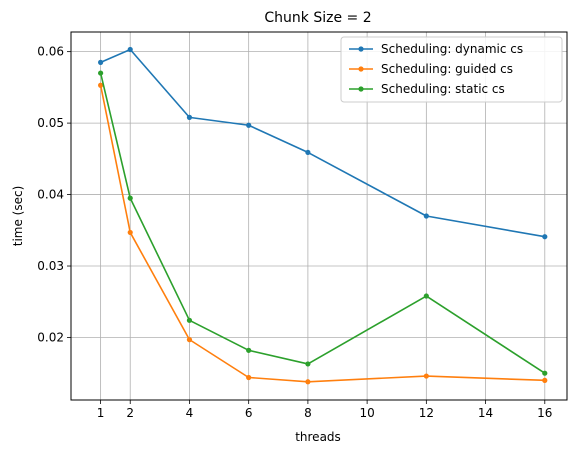  What do you see at coordinates (485, 413) in the screenshot?
I see `x-tick-label: 14` at bounding box center [485, 413].